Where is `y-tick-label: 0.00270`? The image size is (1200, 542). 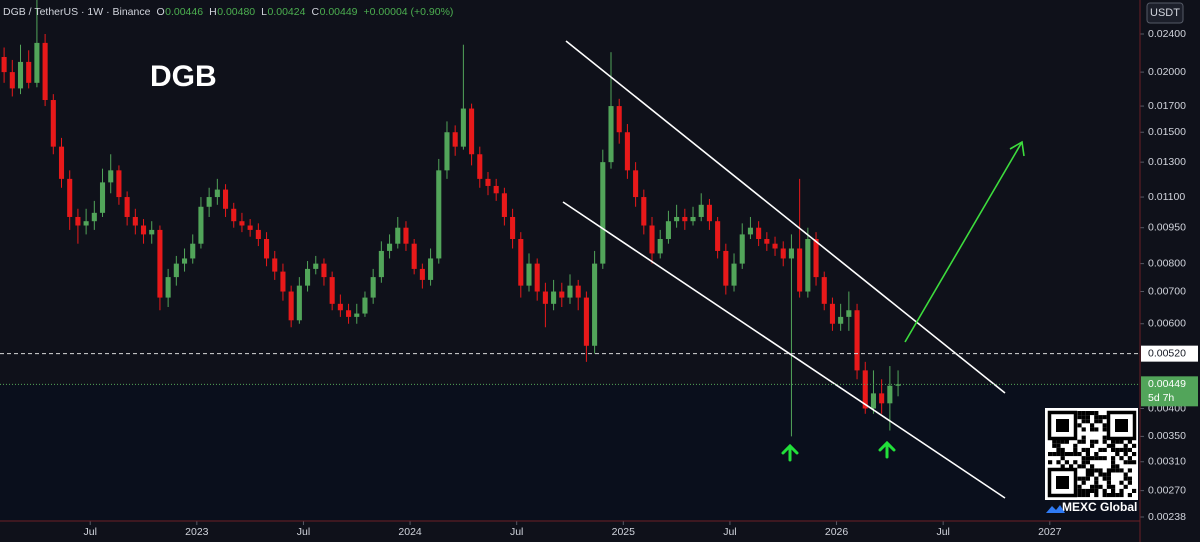 y-tick-label: 0.00270 is located at coordinates (1167, 490).